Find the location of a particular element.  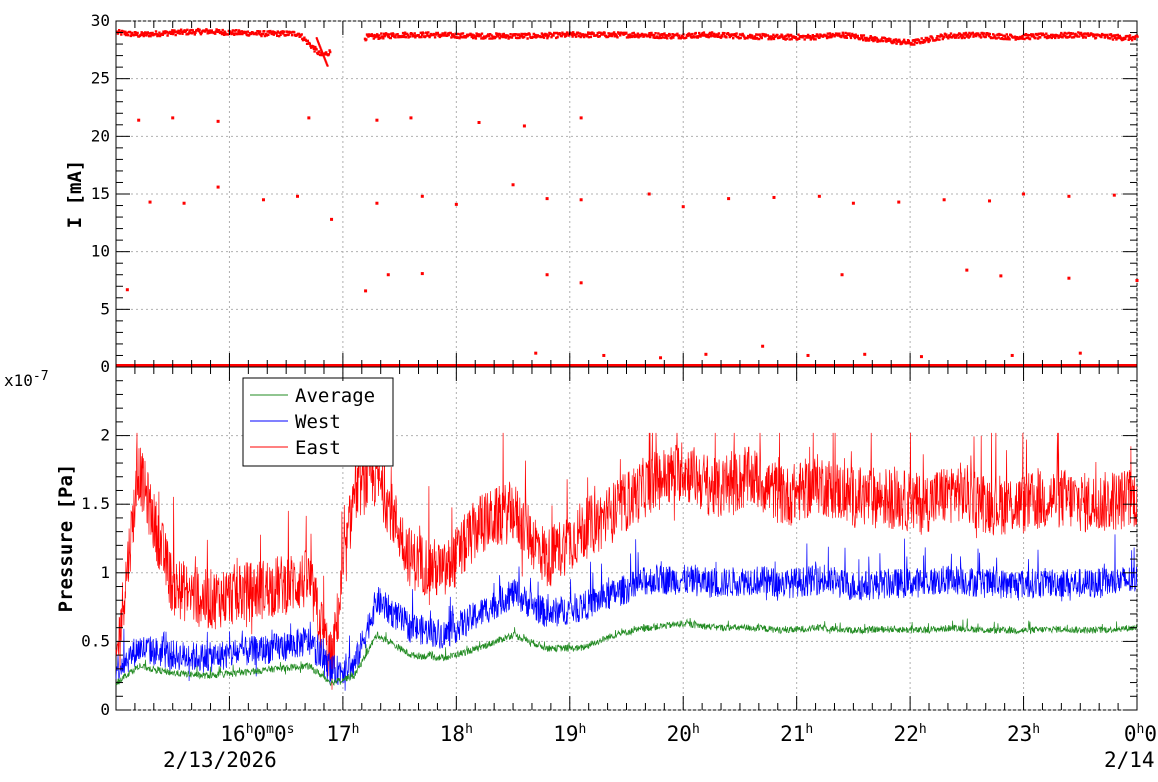

x-tick-label: 16h0m0s is located at coordinates (257, 734).